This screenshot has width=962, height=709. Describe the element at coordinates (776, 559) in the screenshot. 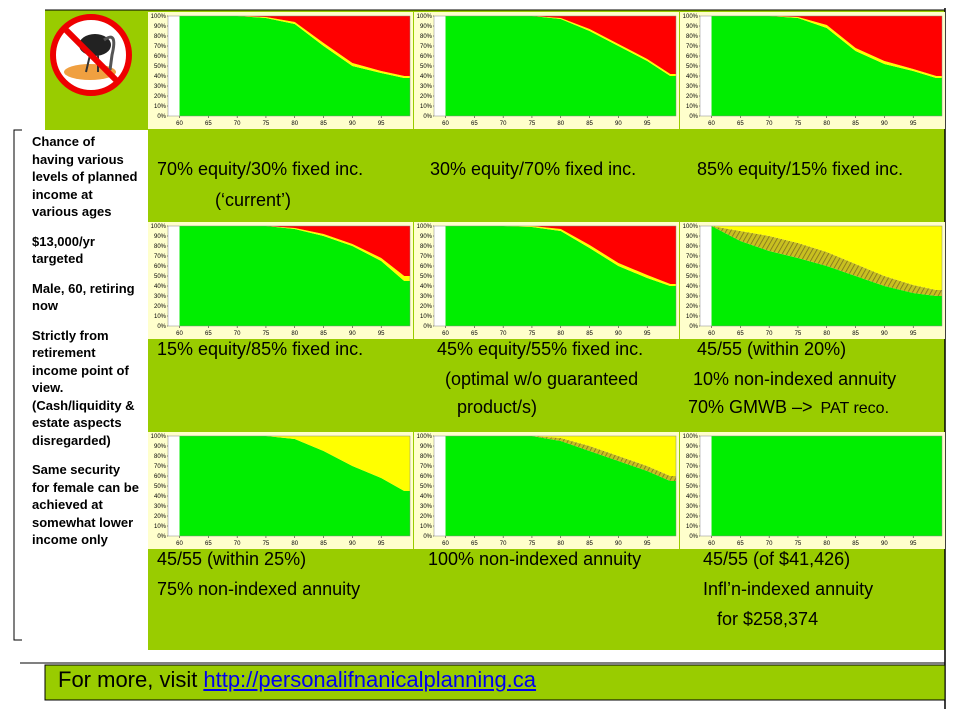

I see `caption: 45/55 (of $41,426)` at that location.